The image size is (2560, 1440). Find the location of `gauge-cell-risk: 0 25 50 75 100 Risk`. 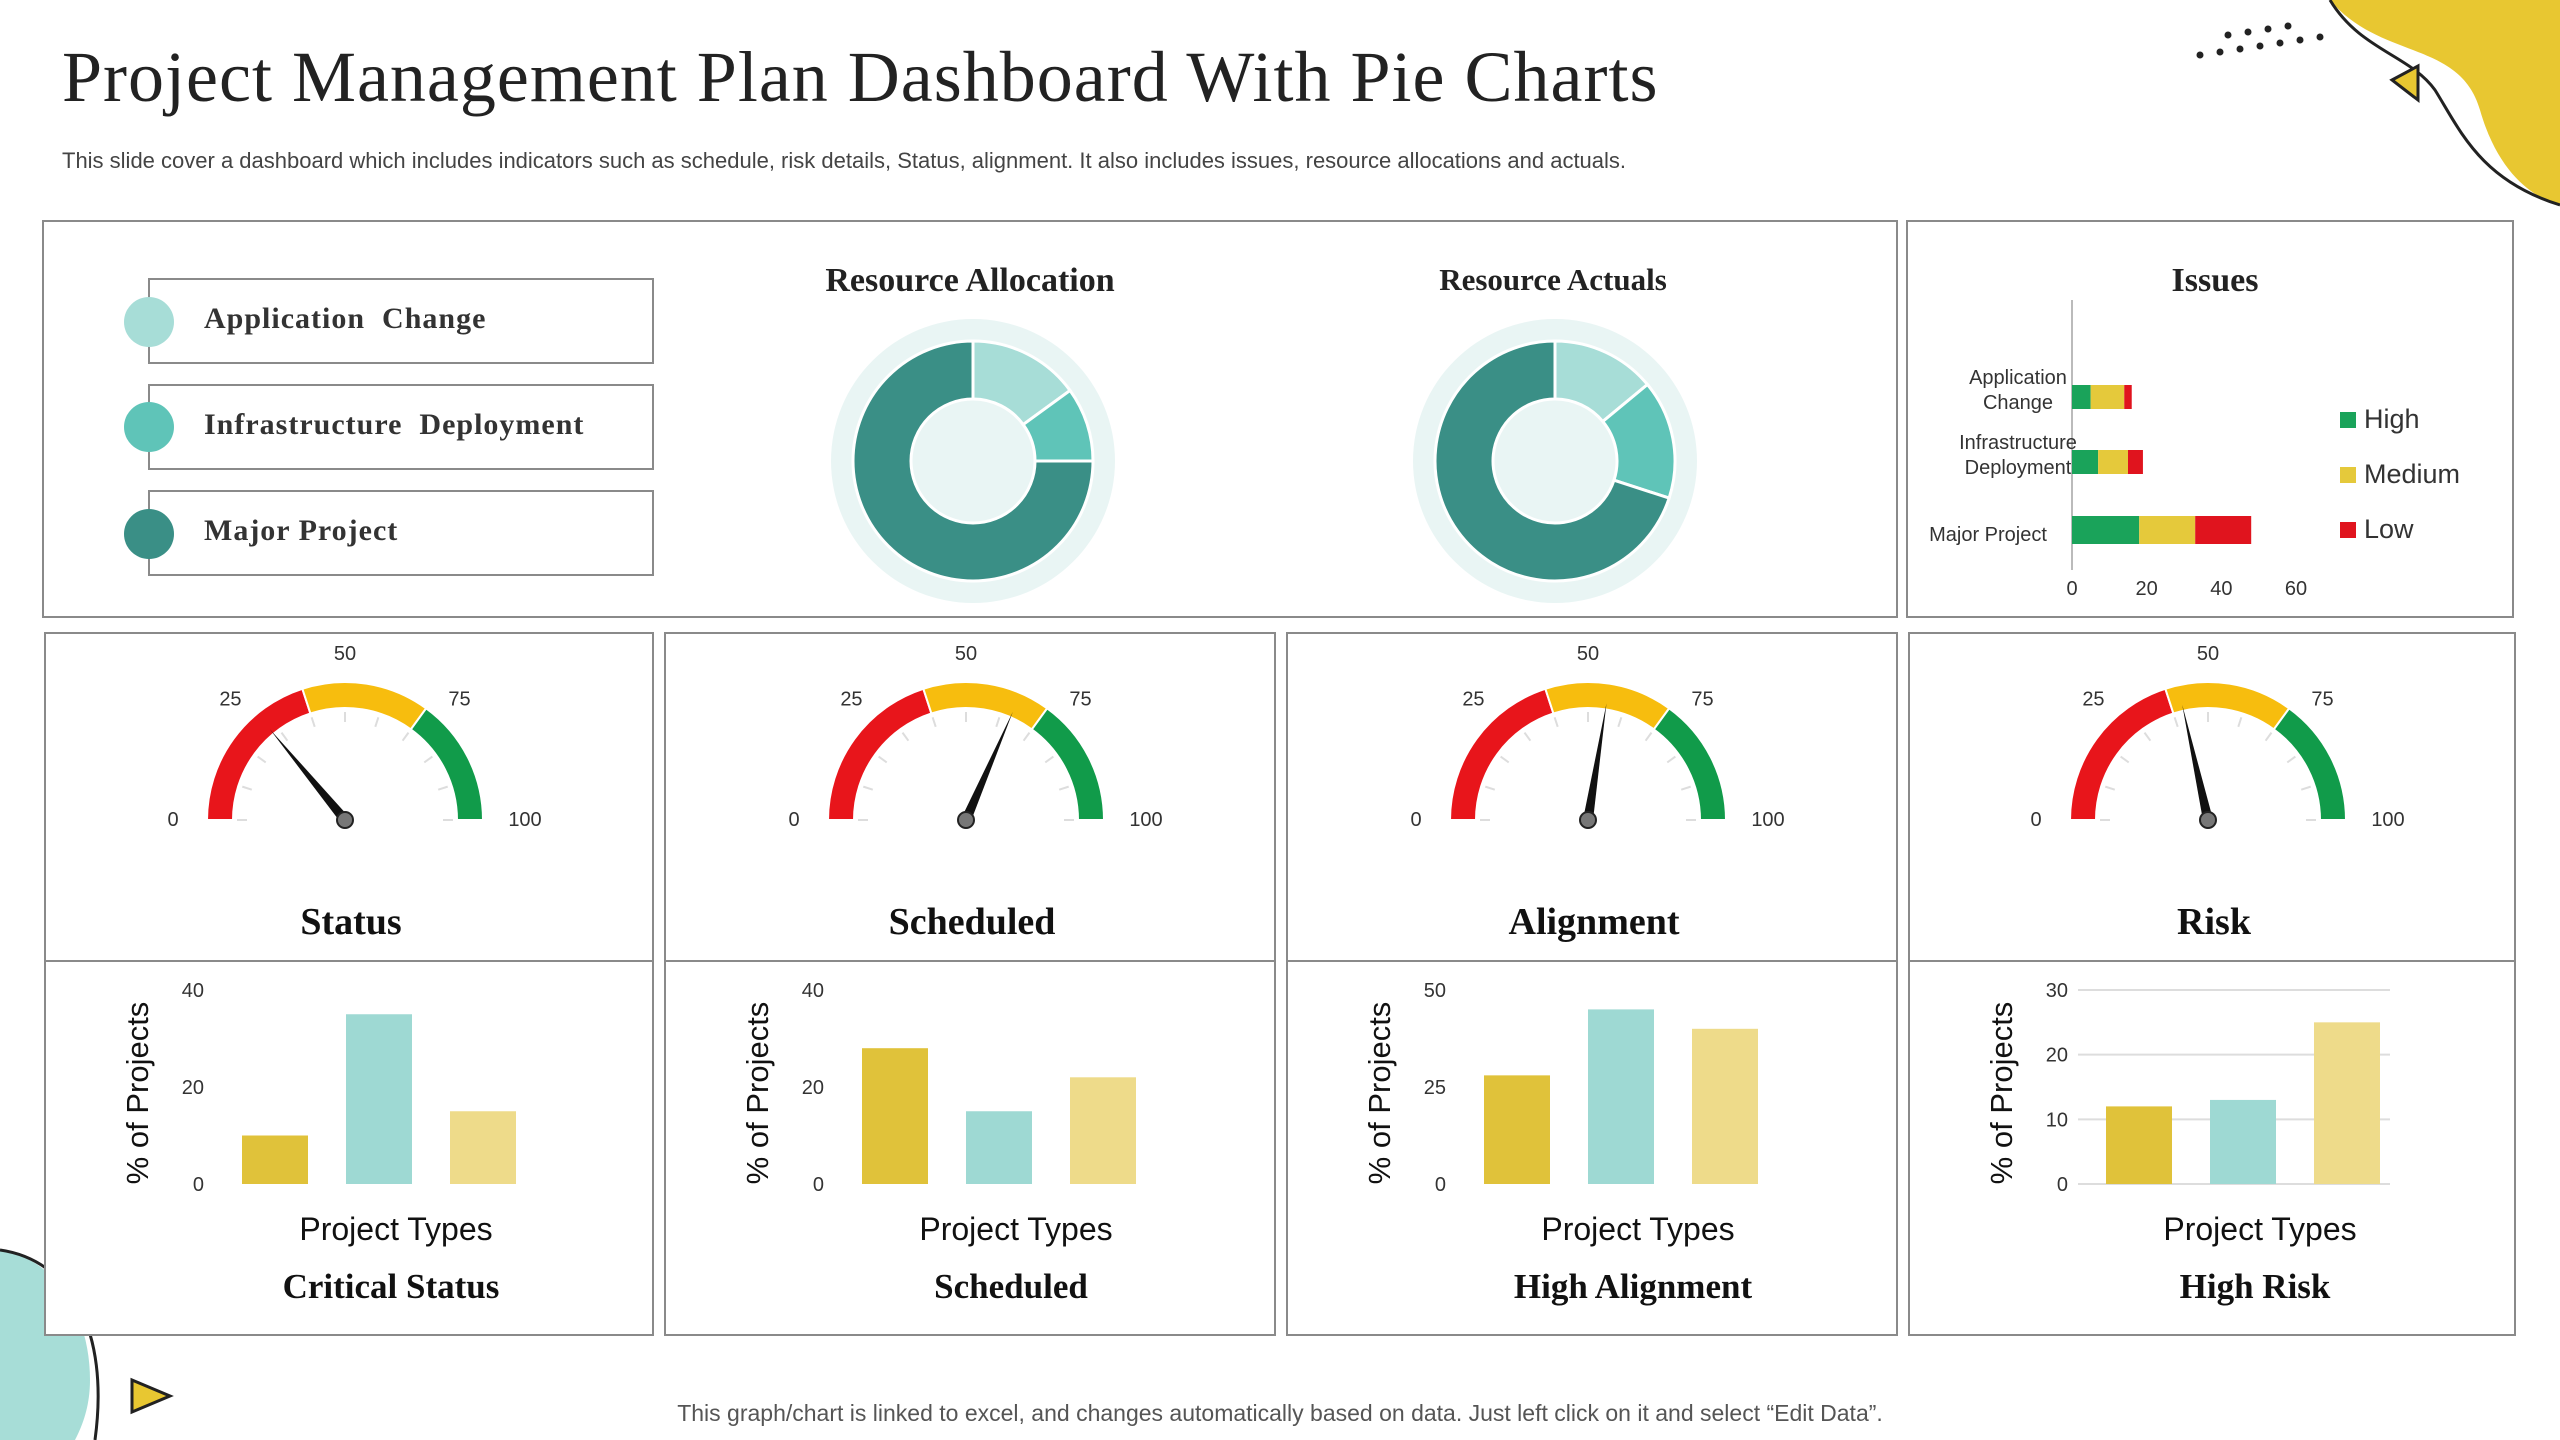

gauge-cell-risk: 0 25 50 75 100 Risk is located at coordinates (2212, 797).